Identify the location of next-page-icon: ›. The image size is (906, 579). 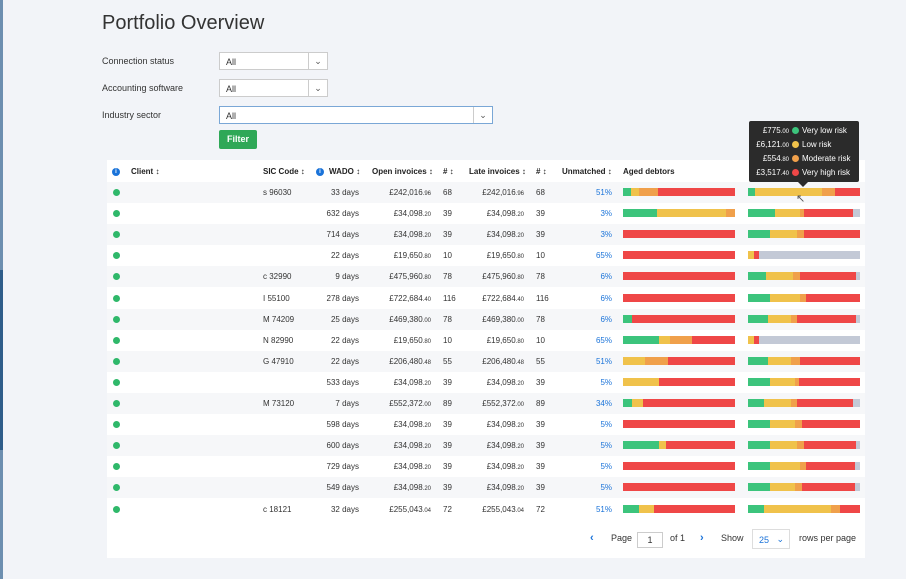
(702, 538).